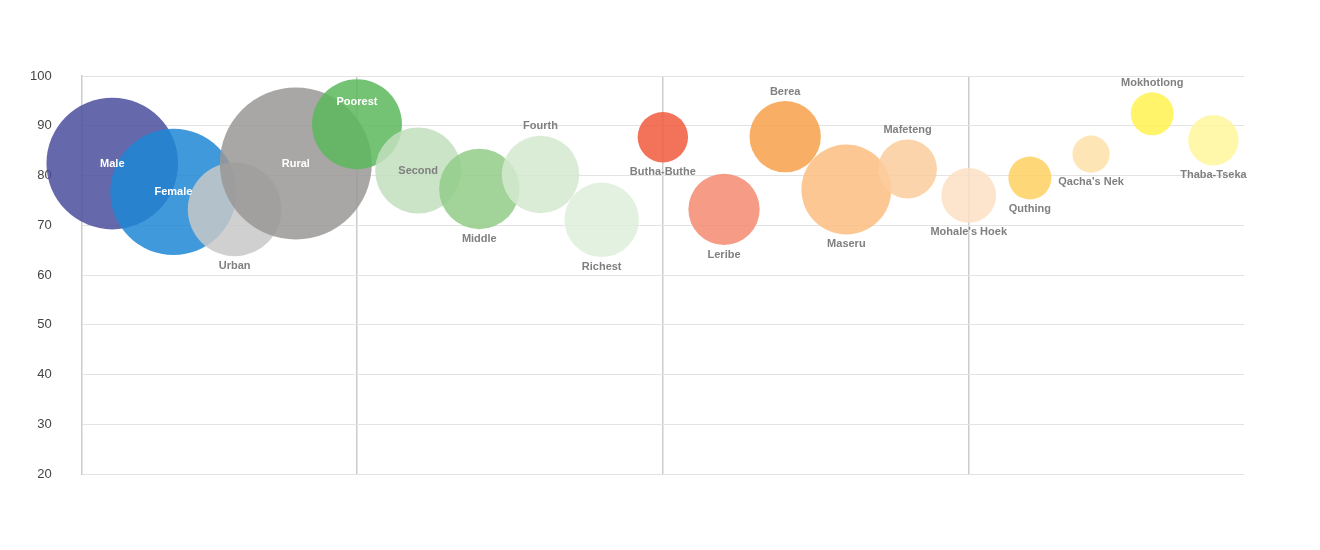 The image size is (1320, 550). I want to click on x-tick-label: Butha-Buthe, so click(662, 170).